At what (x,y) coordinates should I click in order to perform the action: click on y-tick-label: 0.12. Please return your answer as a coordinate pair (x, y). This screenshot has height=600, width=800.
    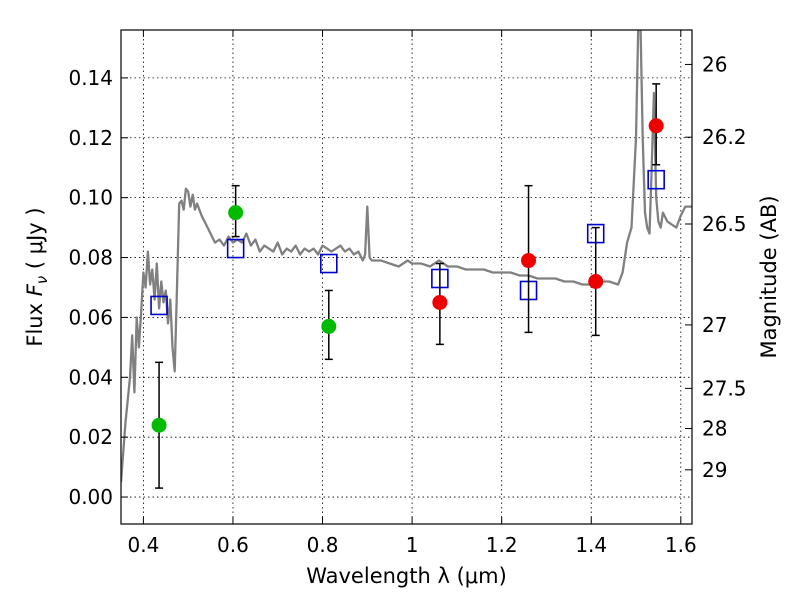
    Looking at the image, I should click on (90, 138).